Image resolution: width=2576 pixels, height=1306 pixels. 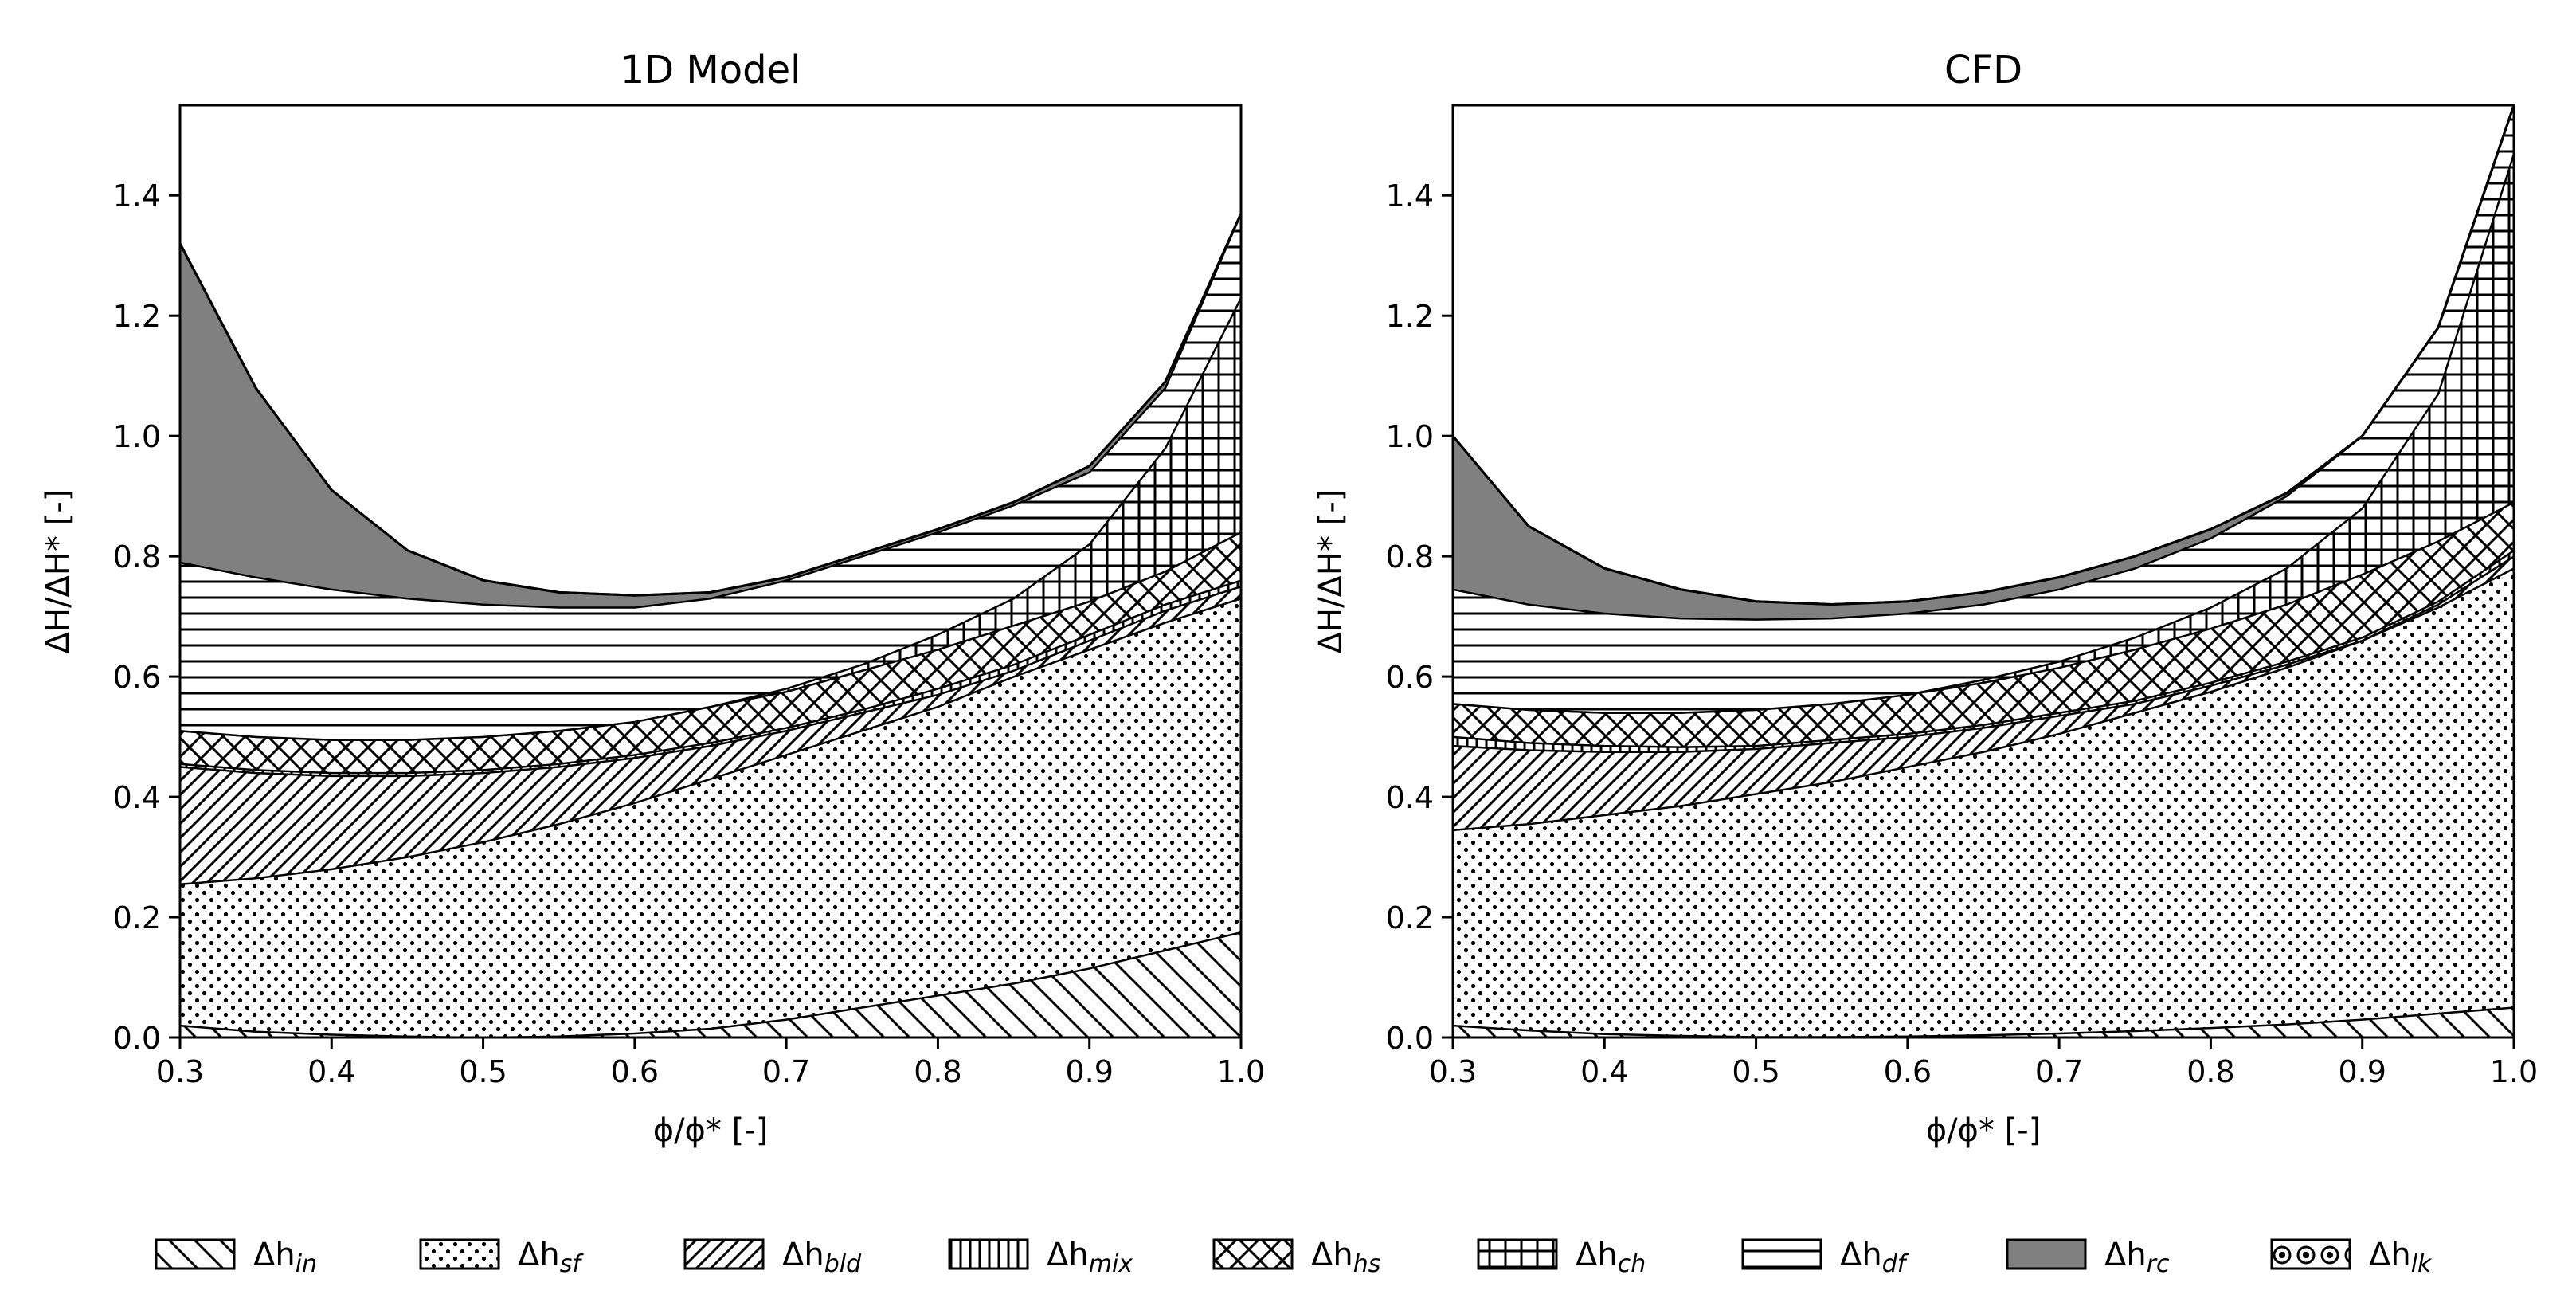 What do you see at coordinates (1090, 1257) in the screenshot?
I see `legend-label: Δhmix` at bounding box center [1090, 1257].